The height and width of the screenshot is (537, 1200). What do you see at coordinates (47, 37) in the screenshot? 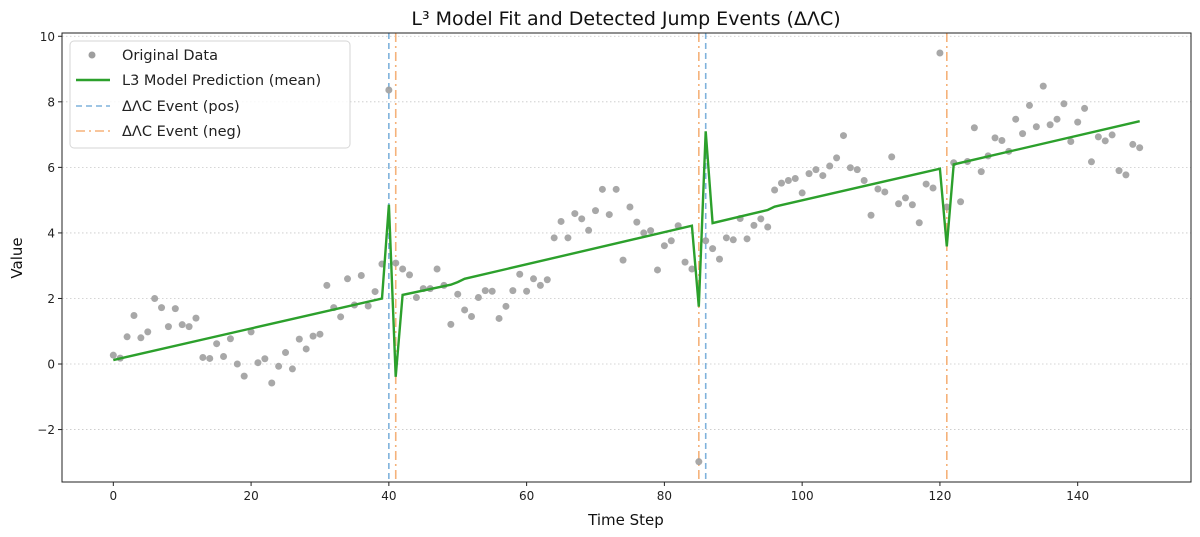
I see `y-tick-label: 10` at bounding box center [47, 37].